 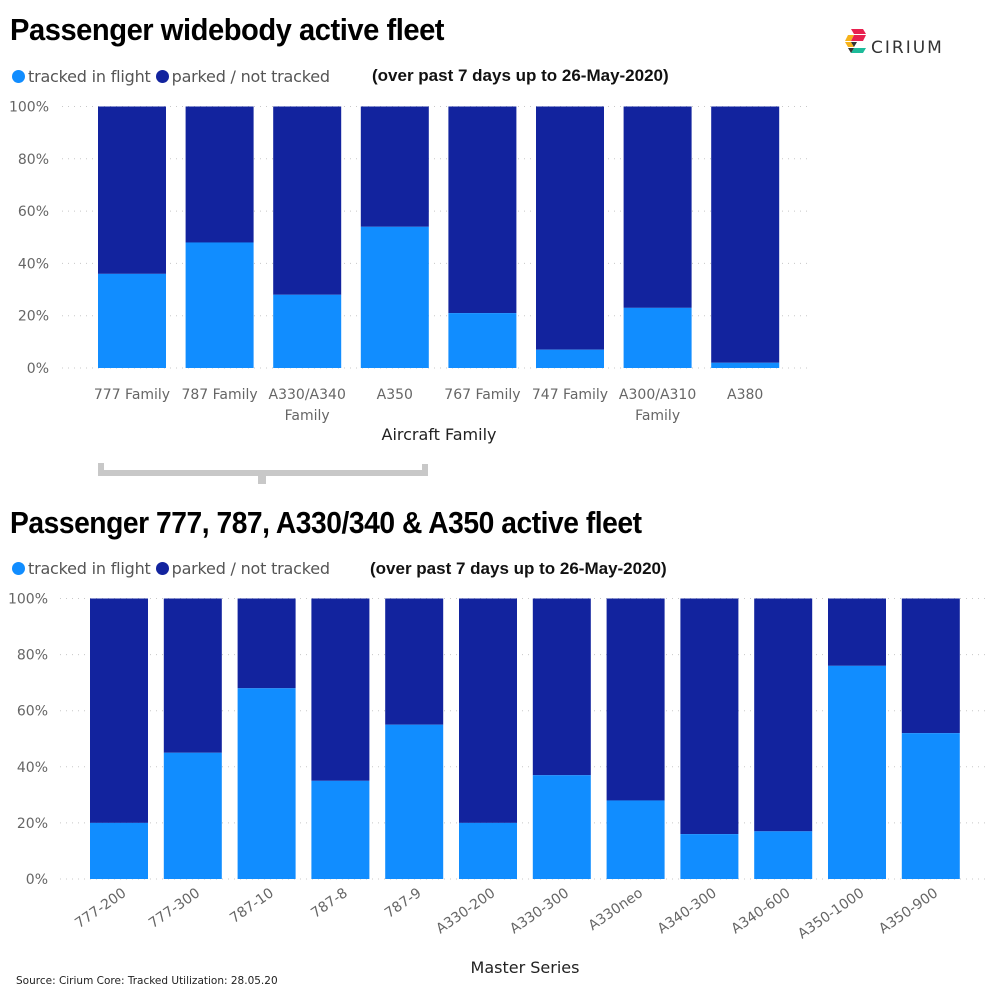 I want to click on x-category-label: 777-300, so click(x=174, y=908).